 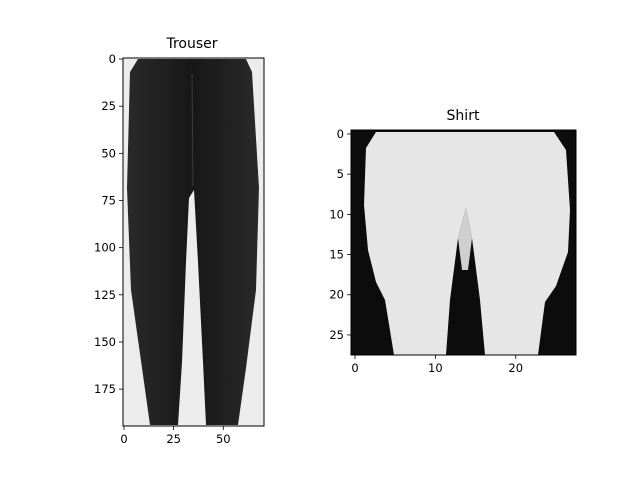 What do you see at coordinates (105, 342) in the screenshot?
I see `trouser-ytick-label: 150` at bounding box center [105, 342].